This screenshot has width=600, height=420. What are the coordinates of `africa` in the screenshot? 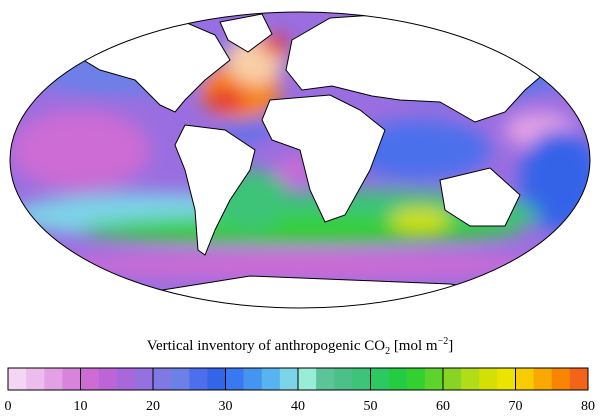 It's located at (323, 158).